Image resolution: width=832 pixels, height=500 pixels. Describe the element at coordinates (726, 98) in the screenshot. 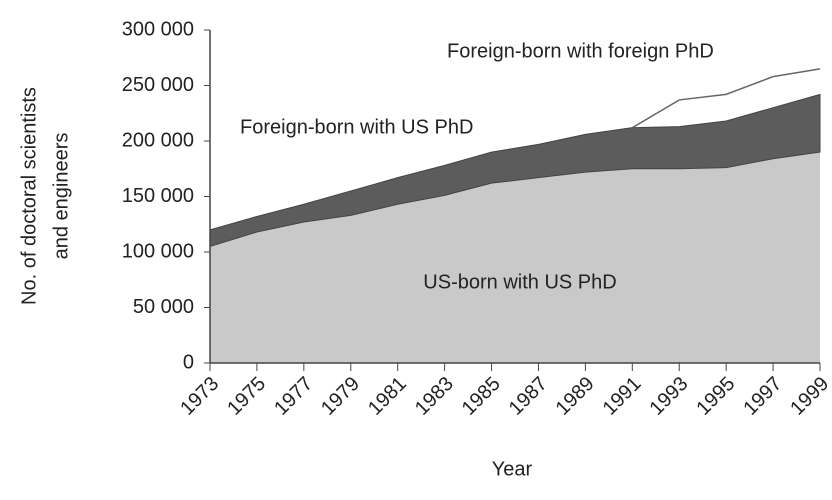

I see `line` at that location.